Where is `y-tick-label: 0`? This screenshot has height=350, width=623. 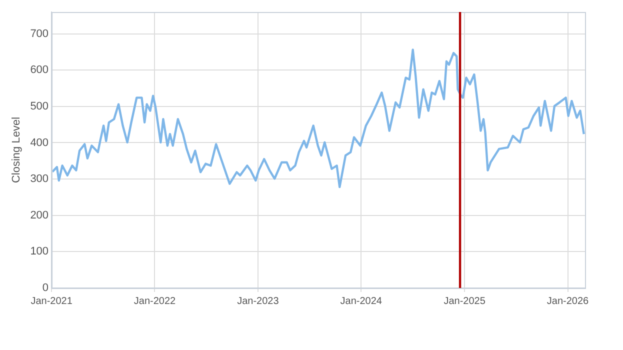
y-tick-label: 0 is located at coordinates (45, 288).